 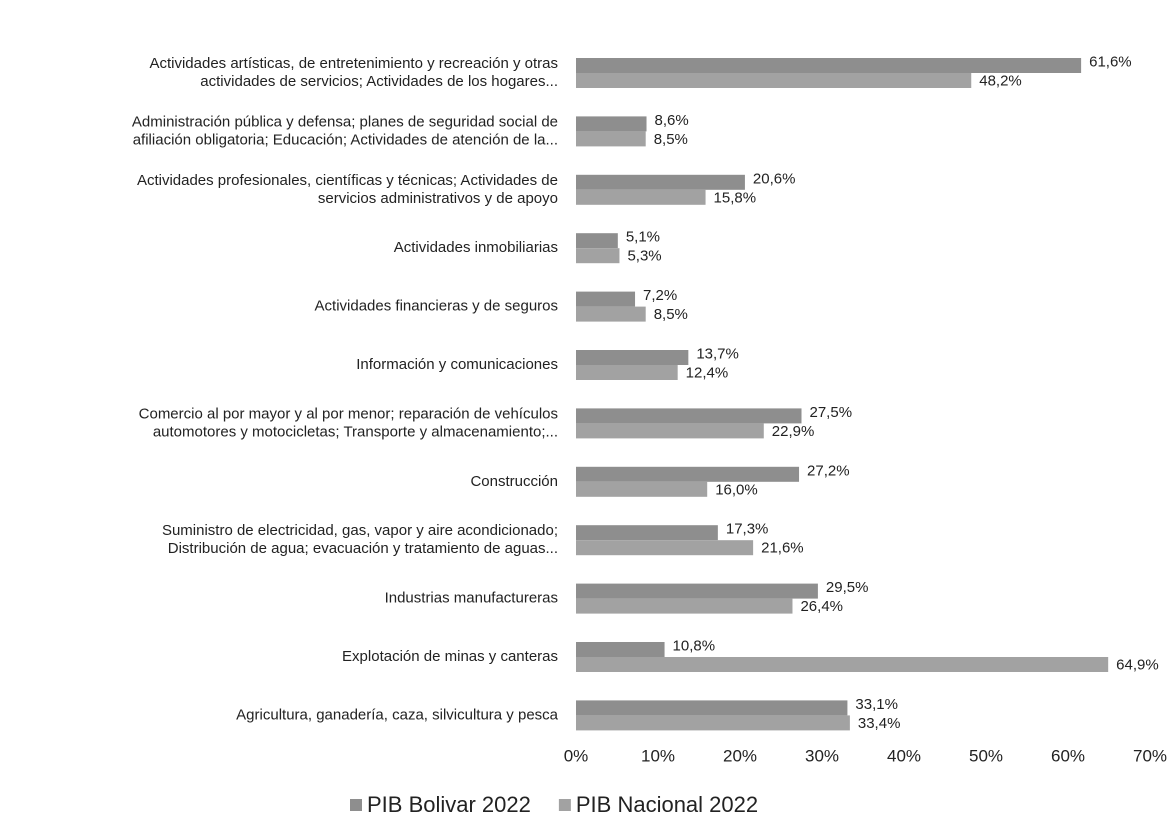 What do you see at coordinates (740, 755) in the screenshot?
I see `x-tick-label: 20%` at bounding box center [740, 755].